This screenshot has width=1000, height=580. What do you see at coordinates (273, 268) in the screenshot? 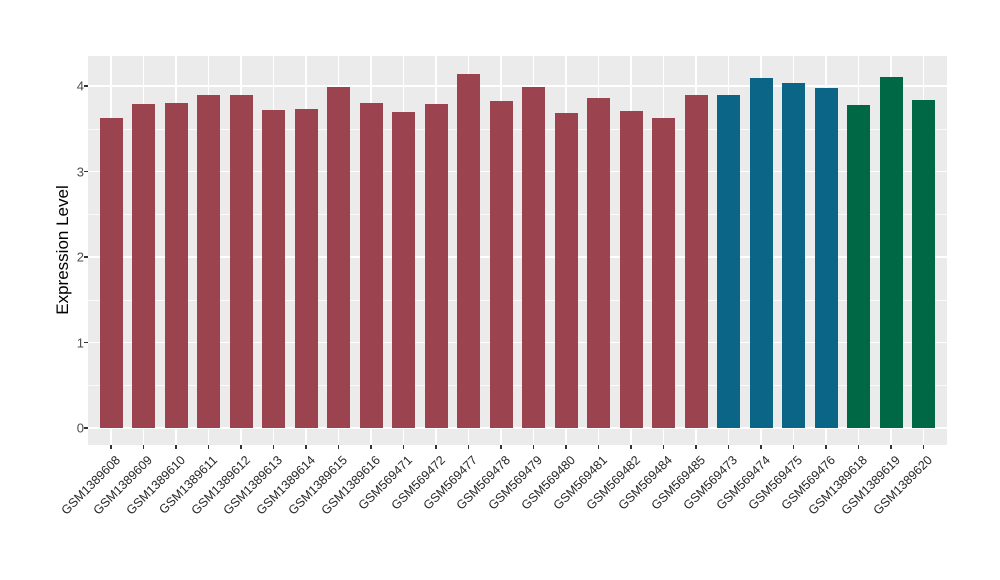
I see `bar-GSM1389613` at bounding box center [273, 268].